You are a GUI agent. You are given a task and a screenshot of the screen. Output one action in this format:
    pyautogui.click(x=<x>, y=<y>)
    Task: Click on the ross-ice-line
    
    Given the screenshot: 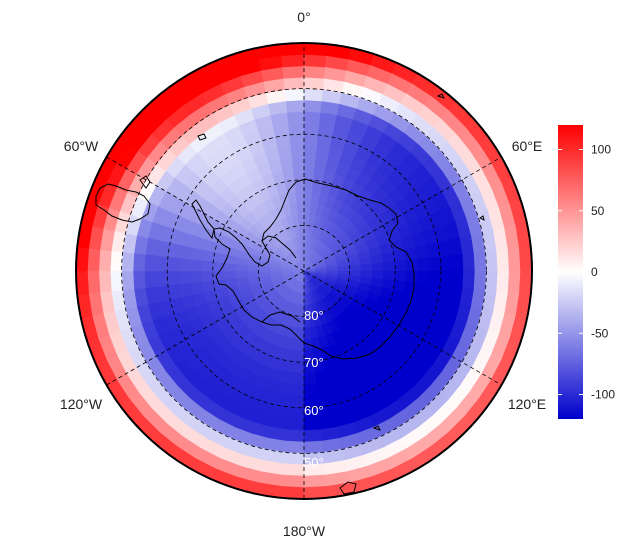 What is the action you would take?
    pyautogui.click(x=281, y=317)
    